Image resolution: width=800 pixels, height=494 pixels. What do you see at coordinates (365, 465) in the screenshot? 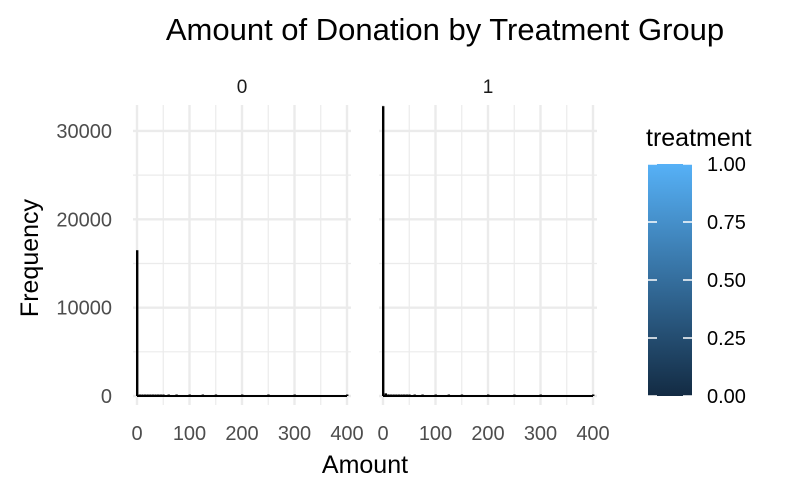
I see `x-axis-label: Amount` at bounding box center [365, 465].